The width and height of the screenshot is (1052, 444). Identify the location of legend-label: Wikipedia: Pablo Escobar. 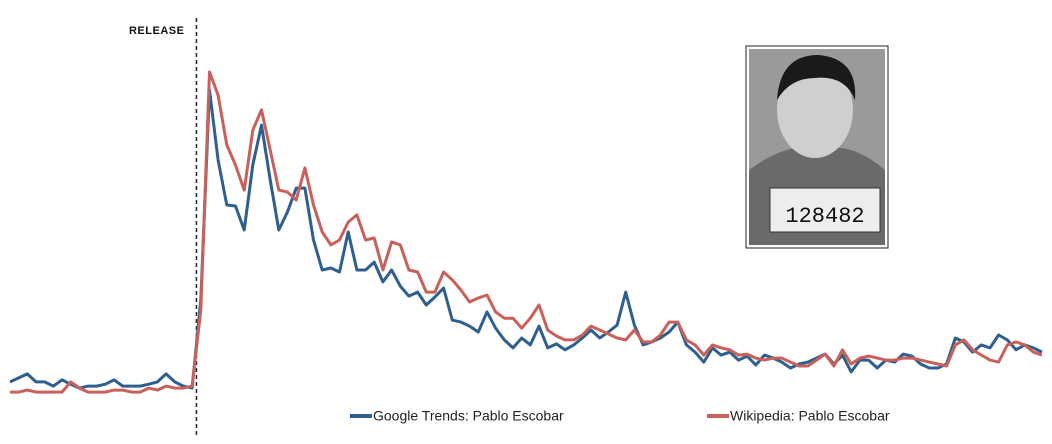
(810, 416).